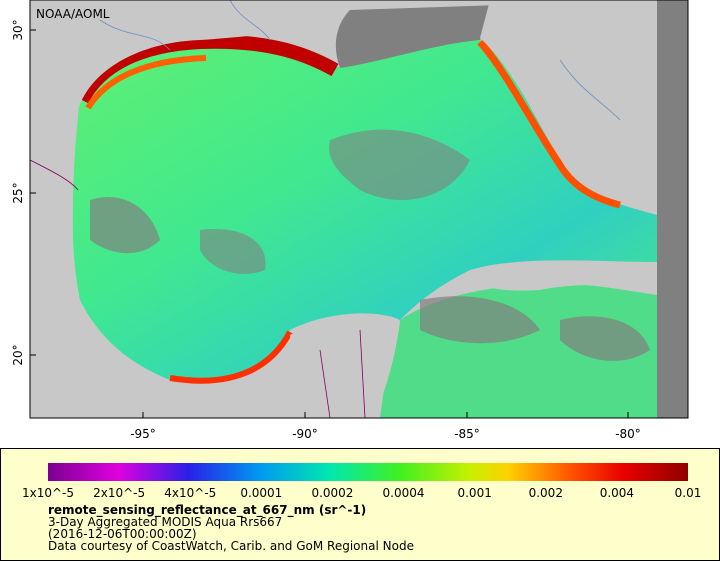 This screenshot has width=720, height=561. What do you see at coordinates (546, 493) in the screenshot?
I see `colorbar-label: 0.002` at bounding box center [546, 493].